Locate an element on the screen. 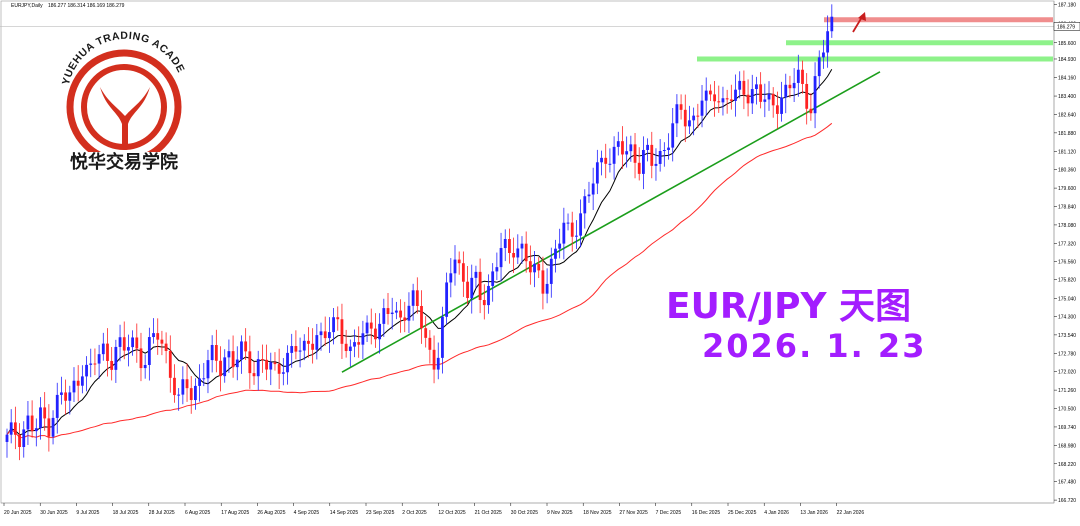  y-tick-label: 166.720 is located at coordinates (1067, 501).